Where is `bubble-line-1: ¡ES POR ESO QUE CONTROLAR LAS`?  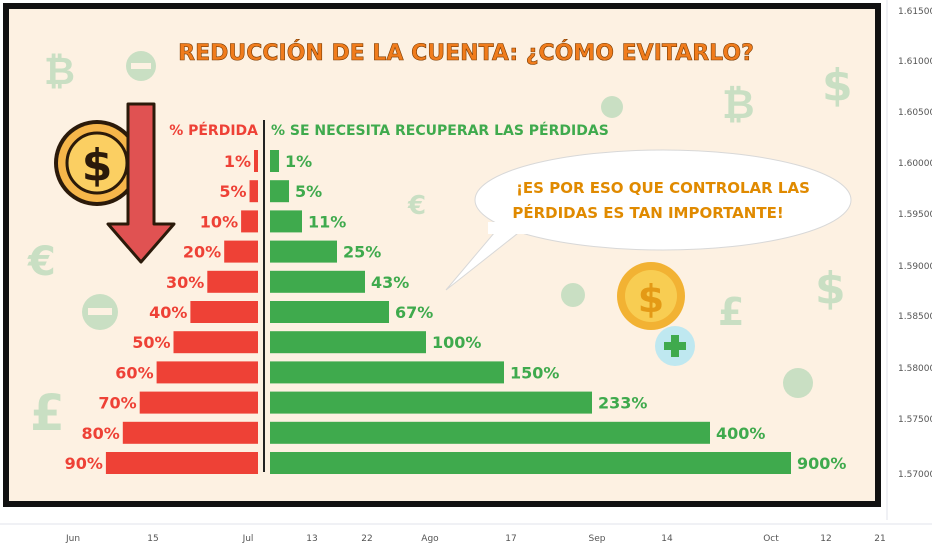
bubble-line-1: ¡ES POR ESO QUE CONTROLAR LAS is located at coordinates (663, 188).